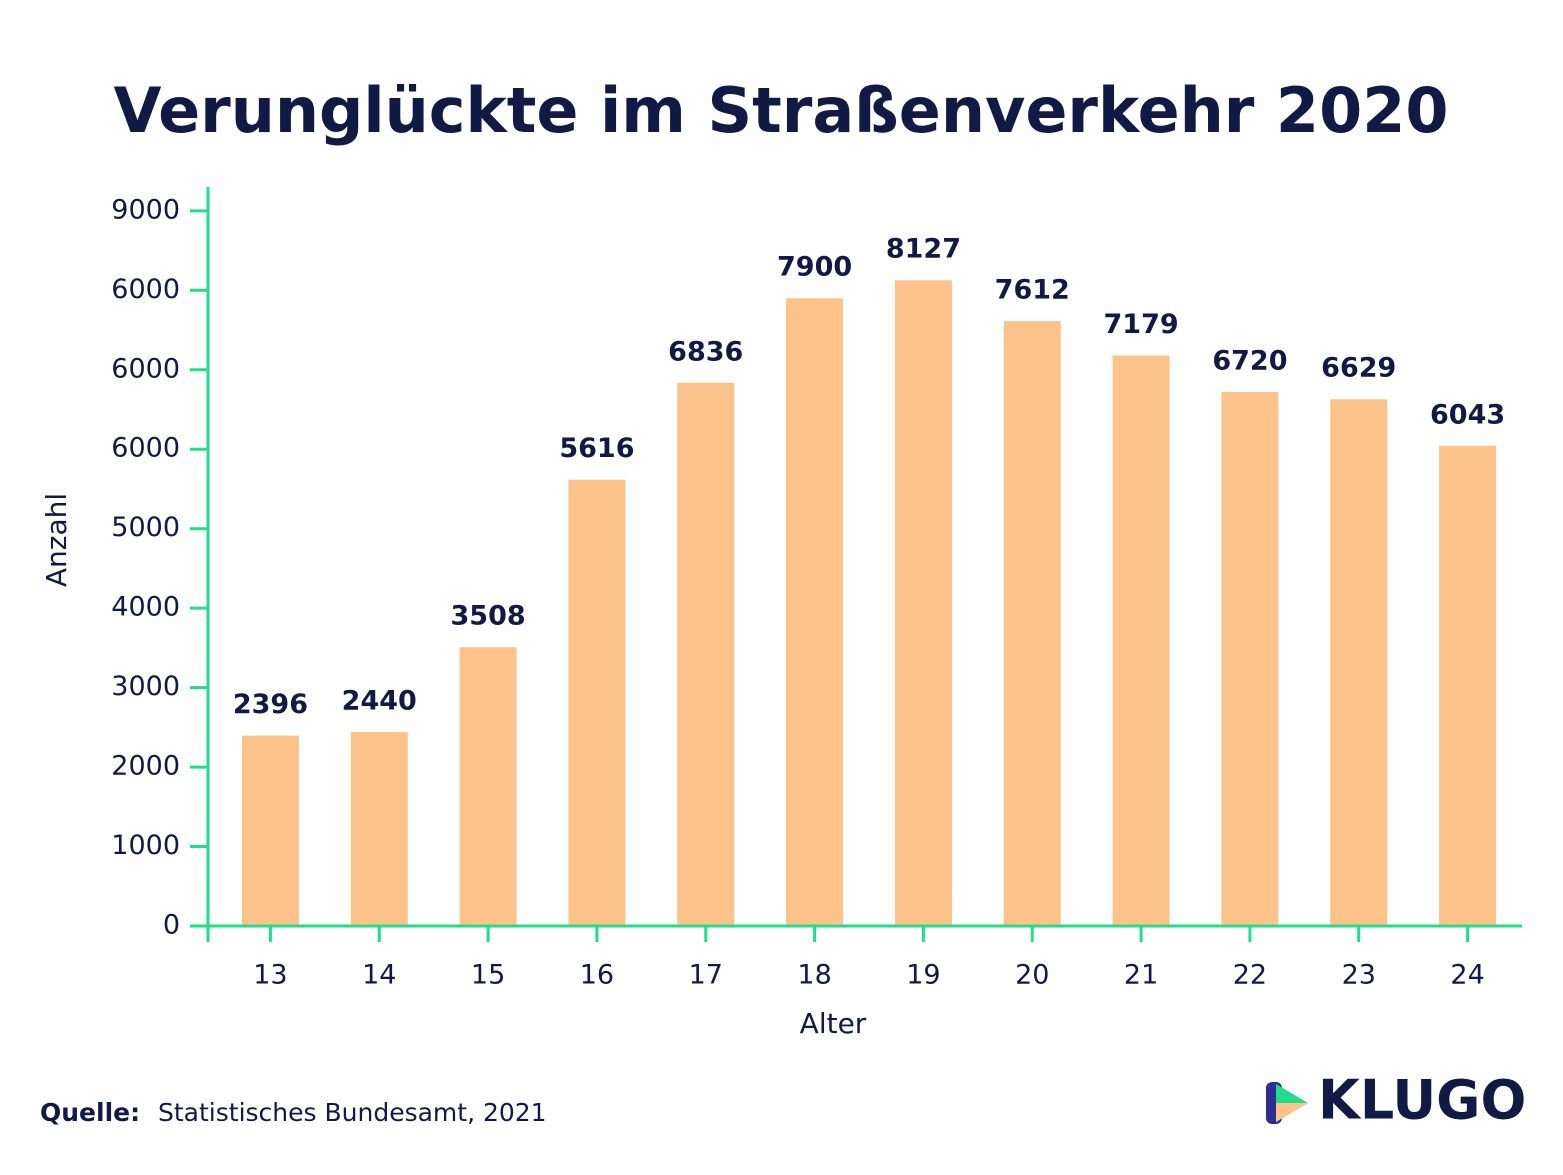 This screenshot has width=1563, height=1175. What do you see at coordinates (56, 540) in the screenshot?
I see `y-axis-label: Anzahl` at bounding box center [56, 540].